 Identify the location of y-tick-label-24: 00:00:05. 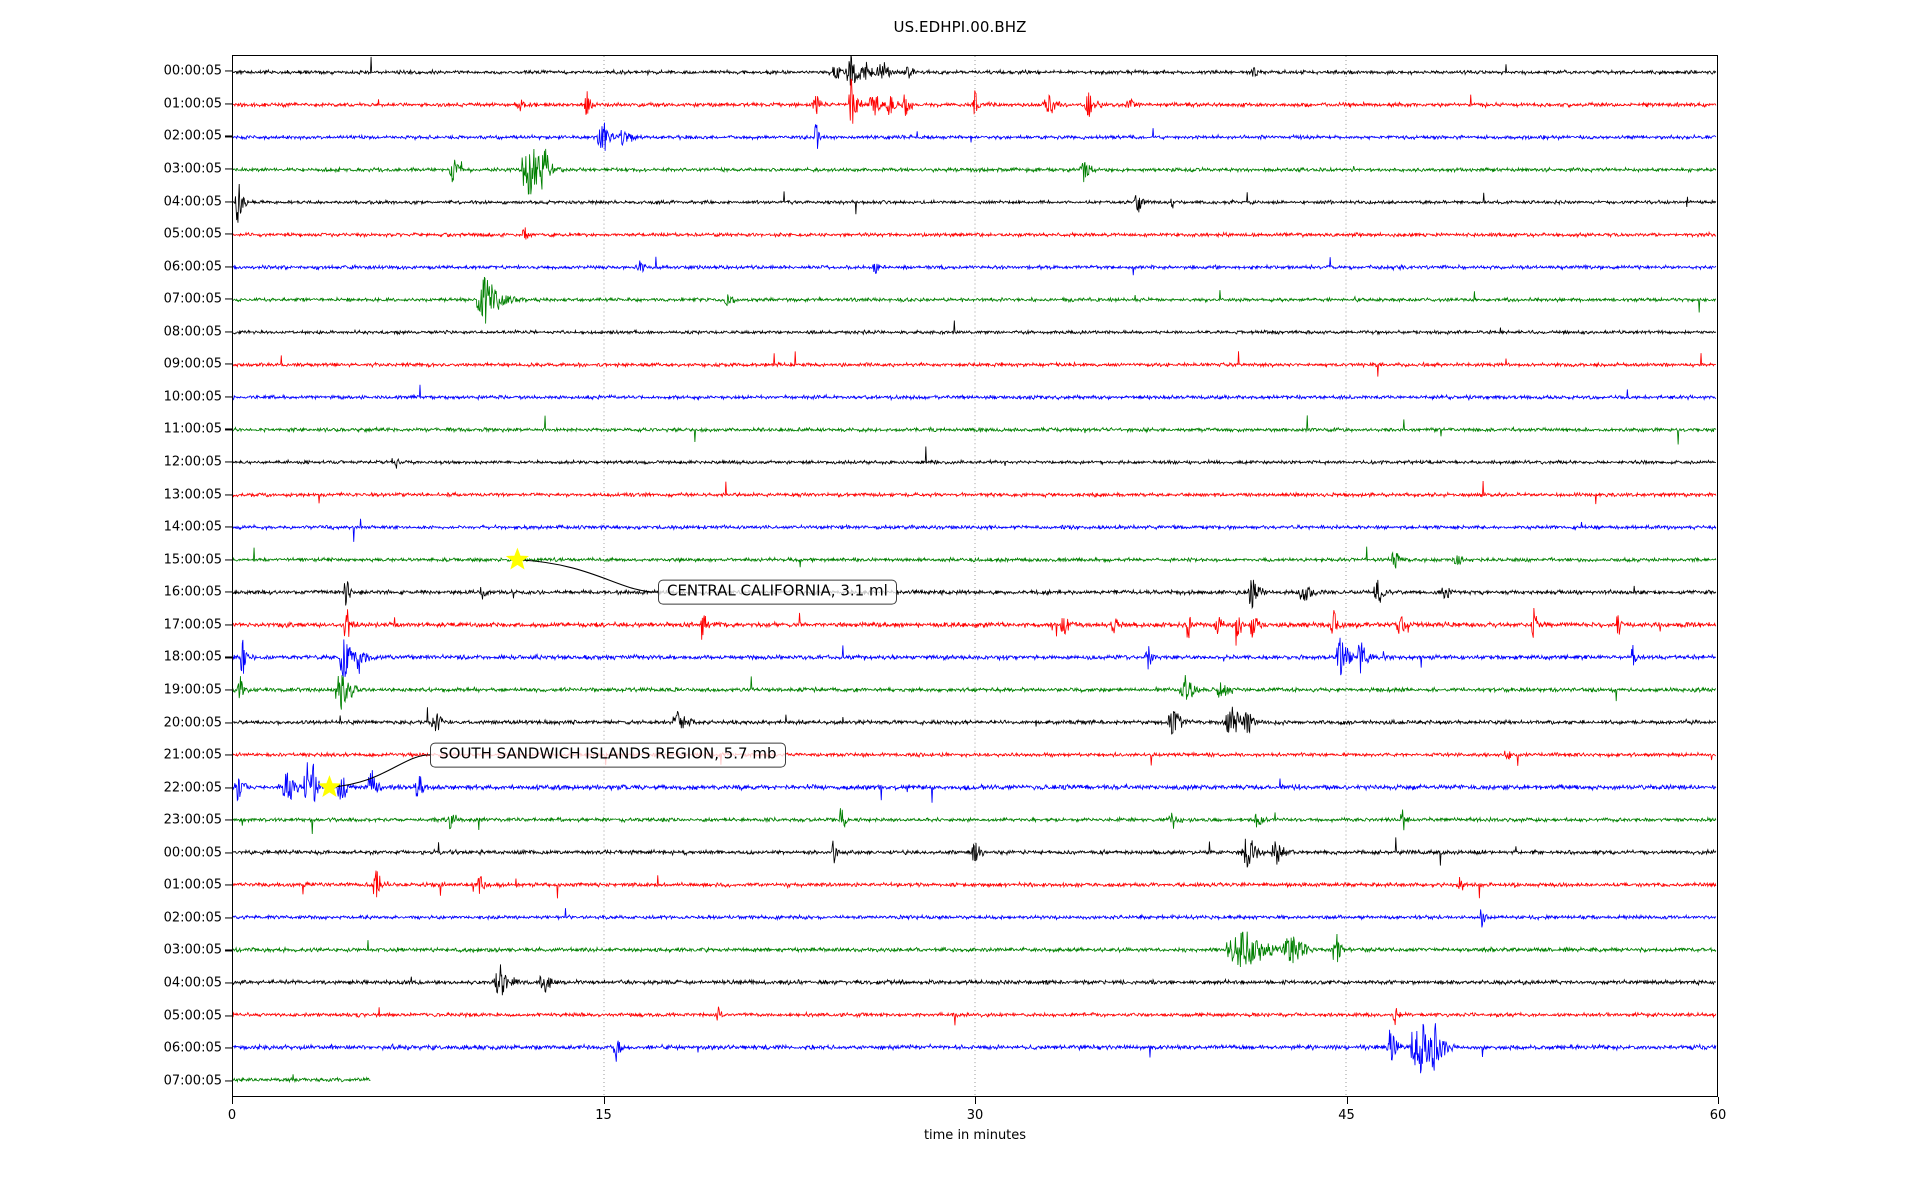
(192, 853).